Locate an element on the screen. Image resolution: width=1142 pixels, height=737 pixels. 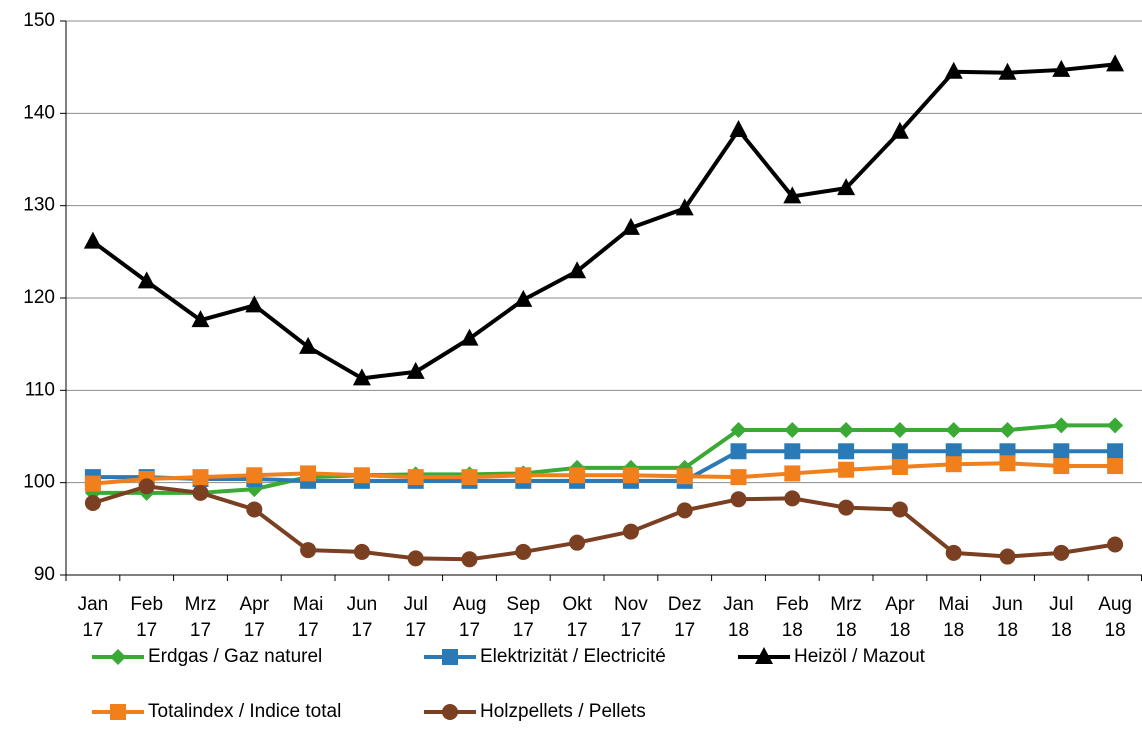
legend-label: Erdgas / Gaz naturel is located at coordinates (235, 656).